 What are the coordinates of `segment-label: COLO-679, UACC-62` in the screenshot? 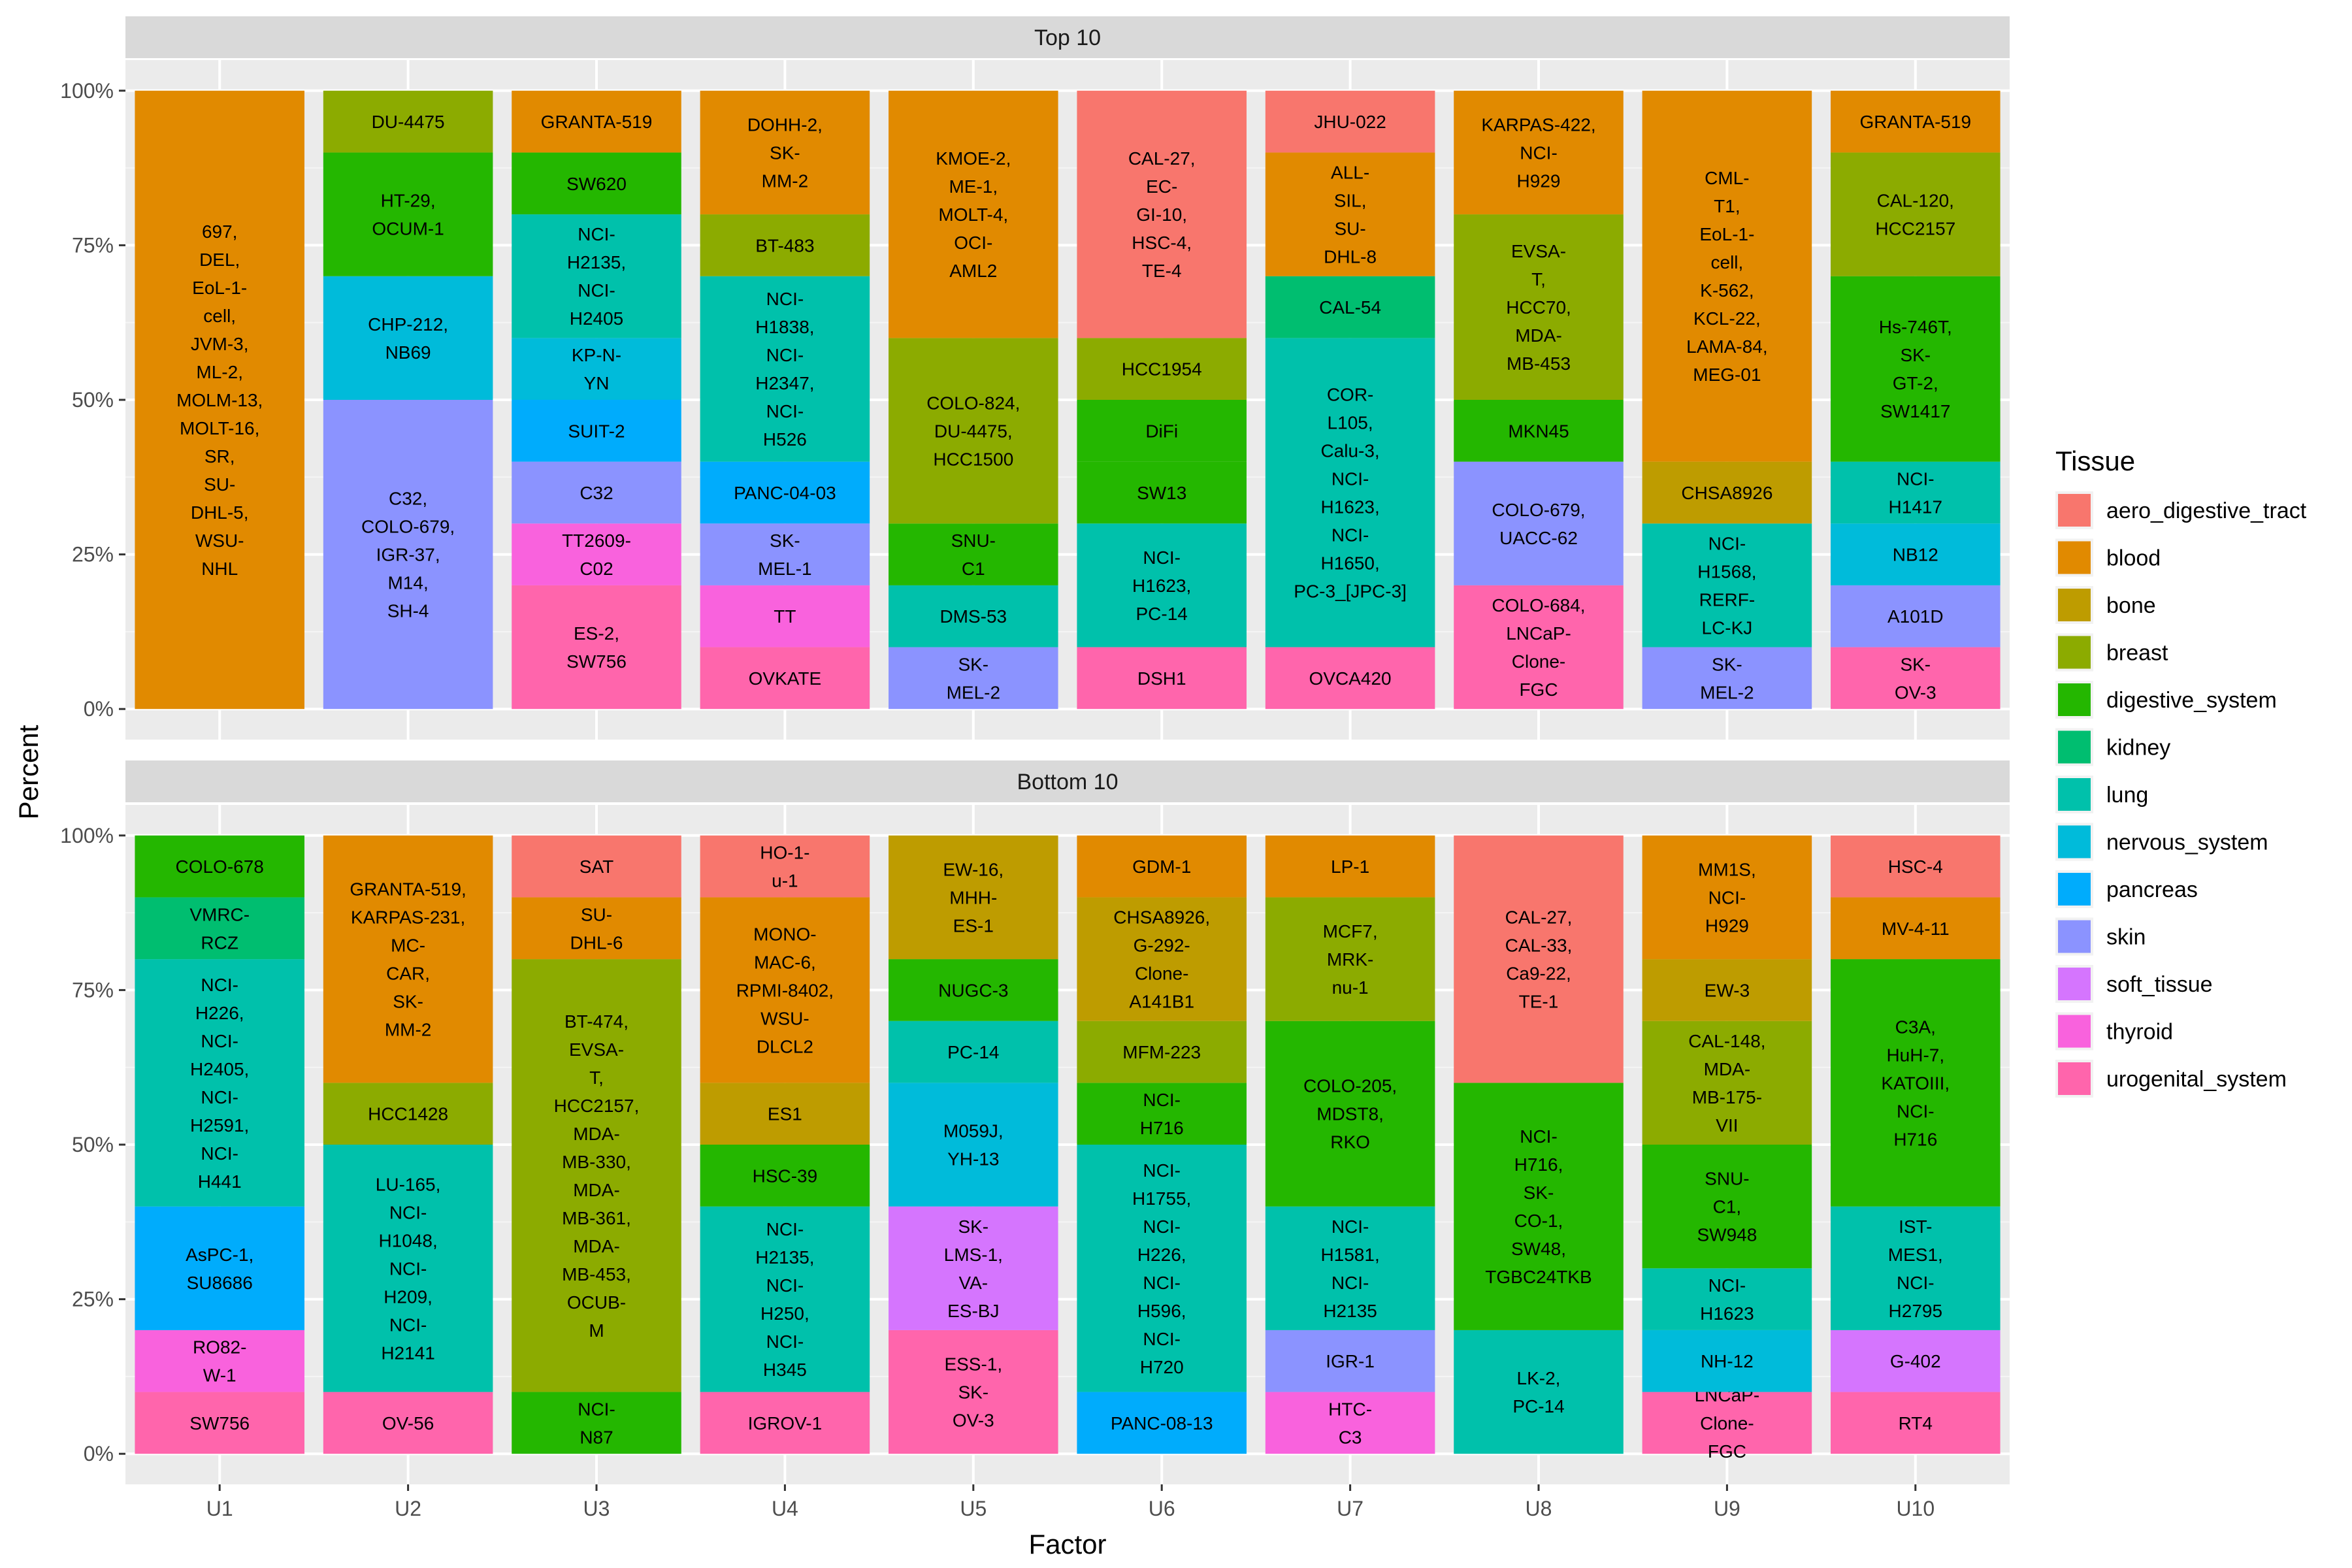 It's located at (1538, 524).